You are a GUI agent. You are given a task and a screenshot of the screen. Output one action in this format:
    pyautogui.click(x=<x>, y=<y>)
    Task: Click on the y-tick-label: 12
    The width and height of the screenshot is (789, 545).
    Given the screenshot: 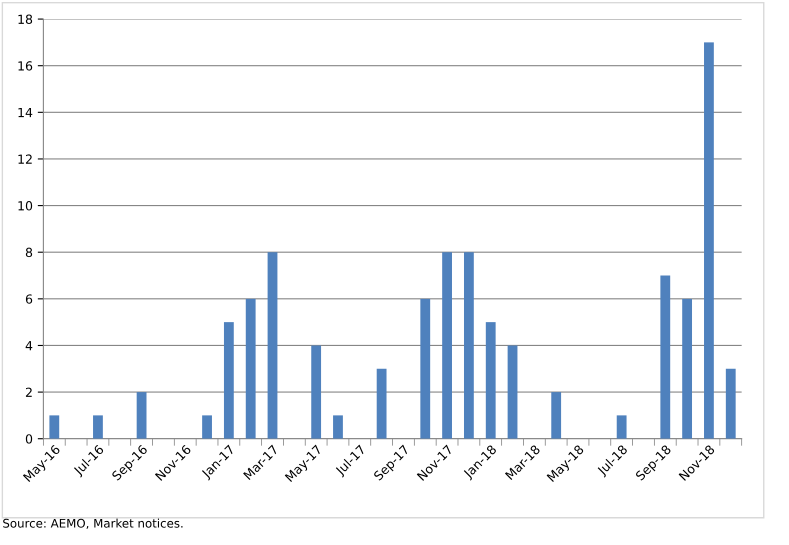 What is the action you would take?
    pyautogui.click(x=25, y=159)
    